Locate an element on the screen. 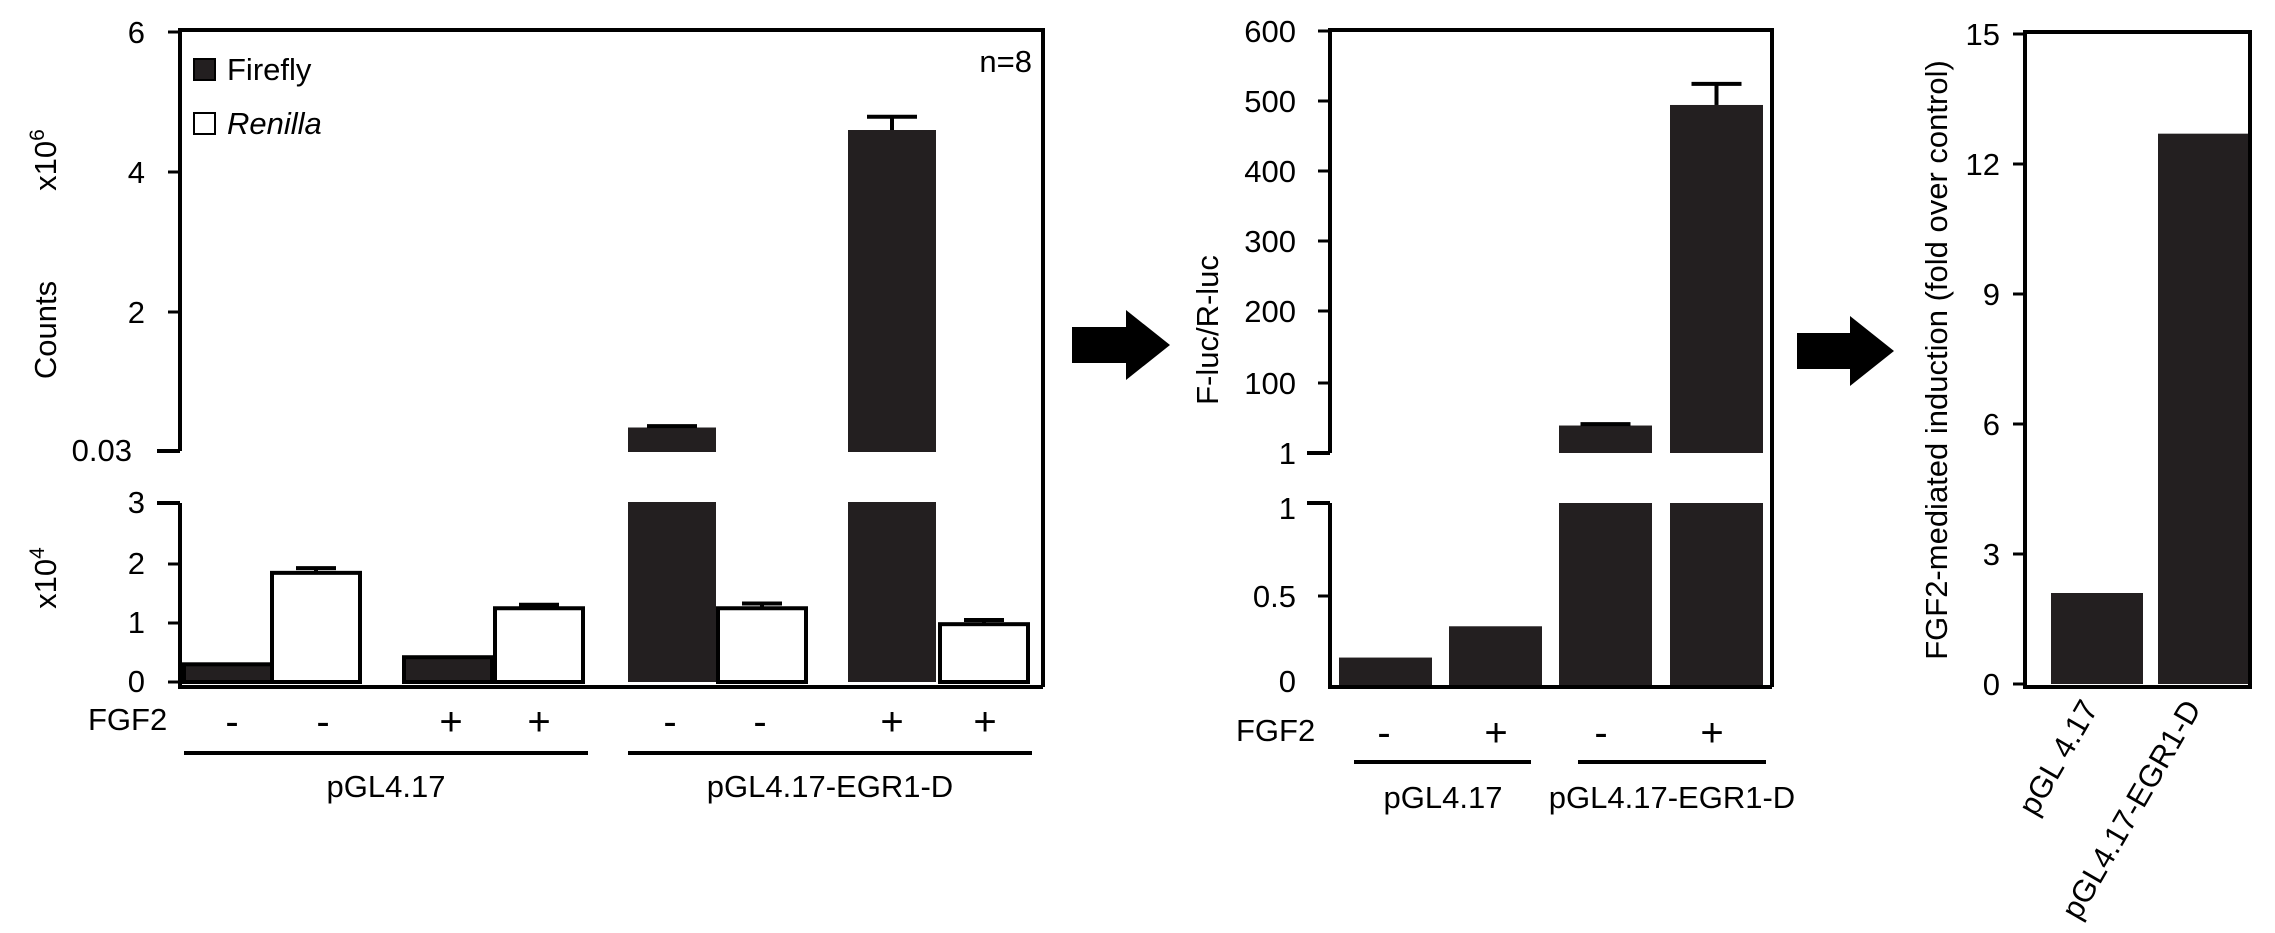 This screenshot has width=2275, height=933. axis-break-ratio is located at coordinates (1318, 478).